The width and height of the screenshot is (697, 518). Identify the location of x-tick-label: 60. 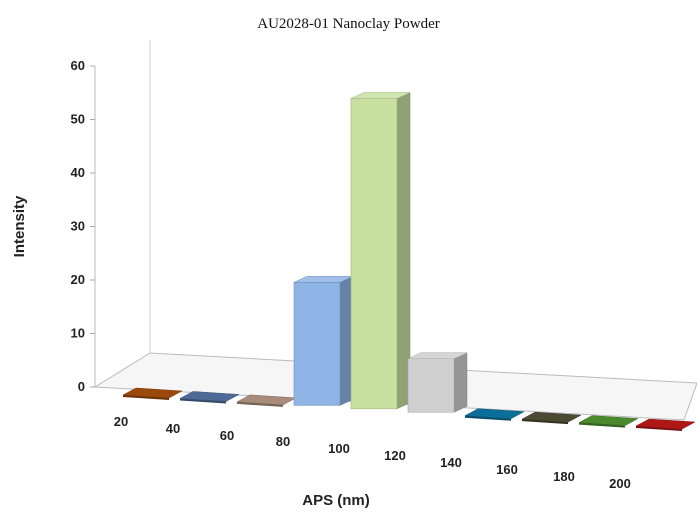
(227, 435).